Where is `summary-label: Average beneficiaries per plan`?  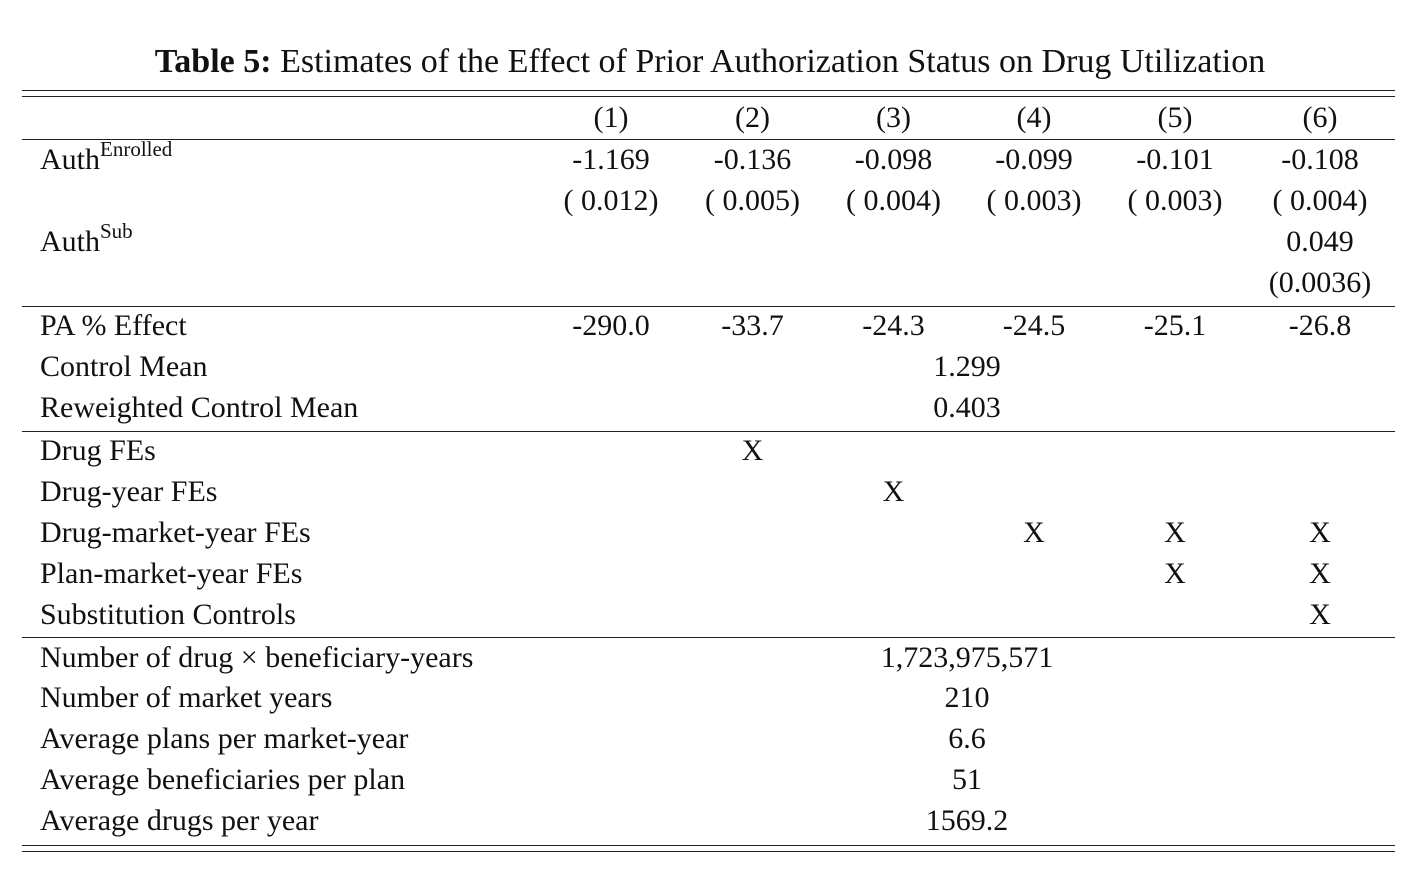
summary-label: Average beneficiaries per plan is located at coordinates (223, 779).